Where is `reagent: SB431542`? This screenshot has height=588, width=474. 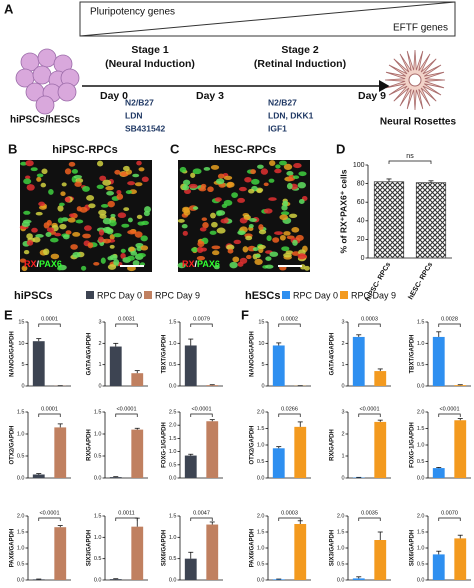 reagent: SB431542 is located at coordinates (145, 128).